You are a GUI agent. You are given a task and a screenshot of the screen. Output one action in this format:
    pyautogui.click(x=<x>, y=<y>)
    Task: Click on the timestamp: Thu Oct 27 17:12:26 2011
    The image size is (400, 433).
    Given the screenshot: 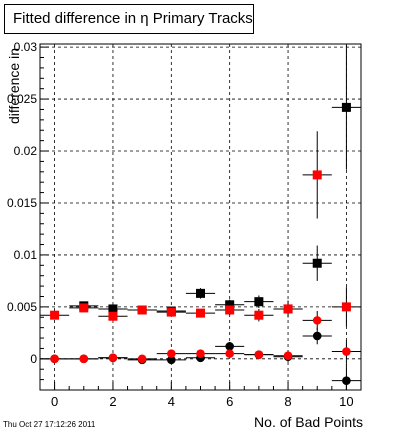 What is the action you would take?
    pyautogui.click(x=49, y=424)
    